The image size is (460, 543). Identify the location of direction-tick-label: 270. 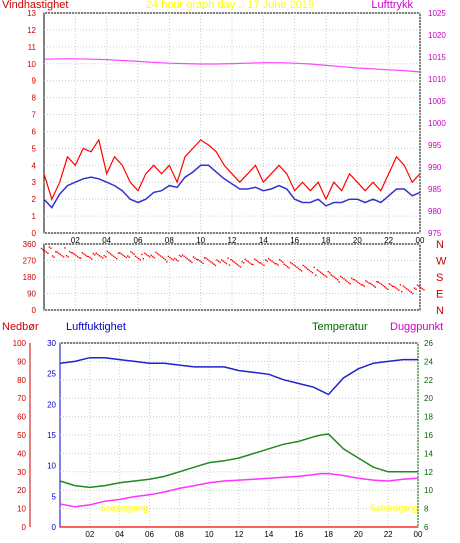
(30, 261).